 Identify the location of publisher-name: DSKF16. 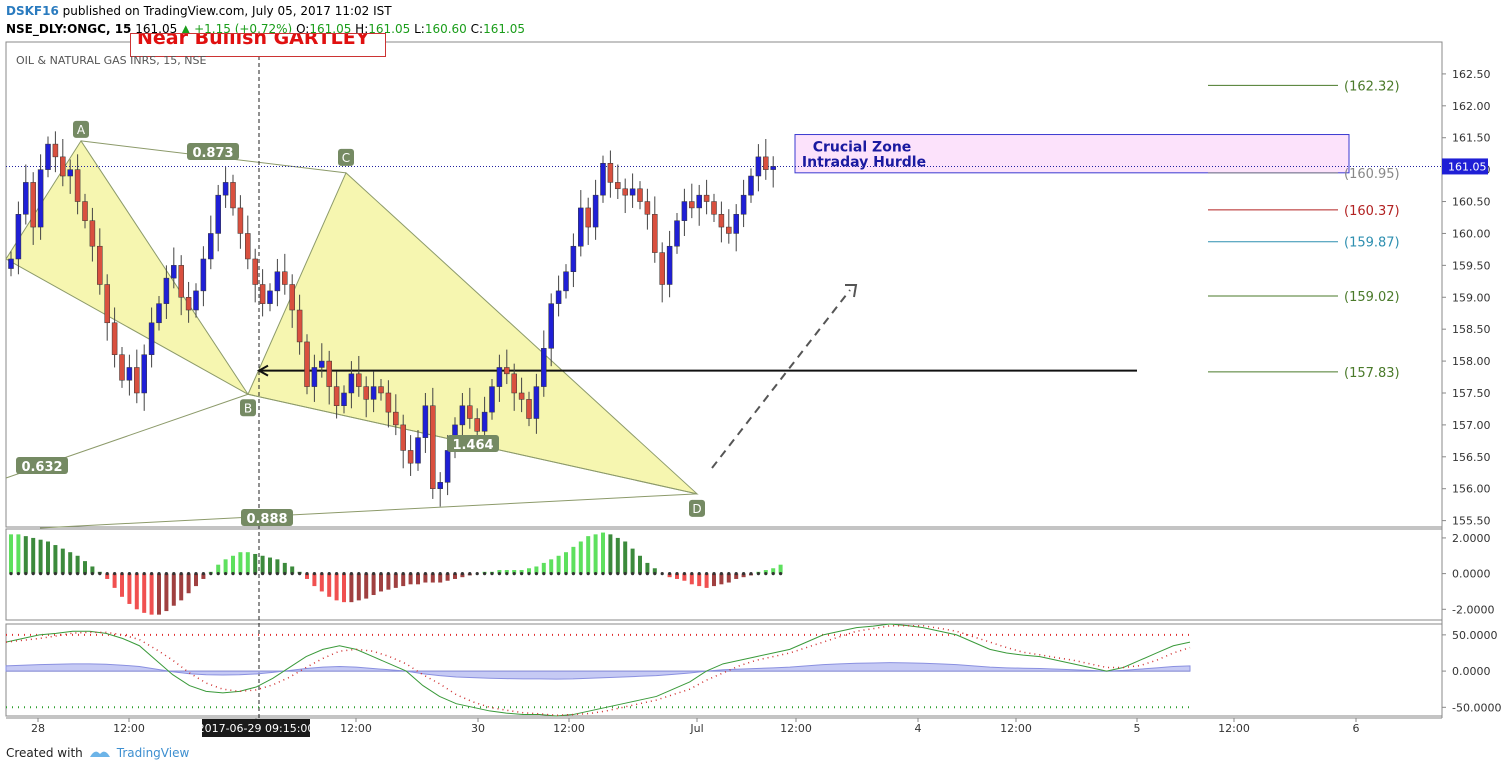
(32, 11).